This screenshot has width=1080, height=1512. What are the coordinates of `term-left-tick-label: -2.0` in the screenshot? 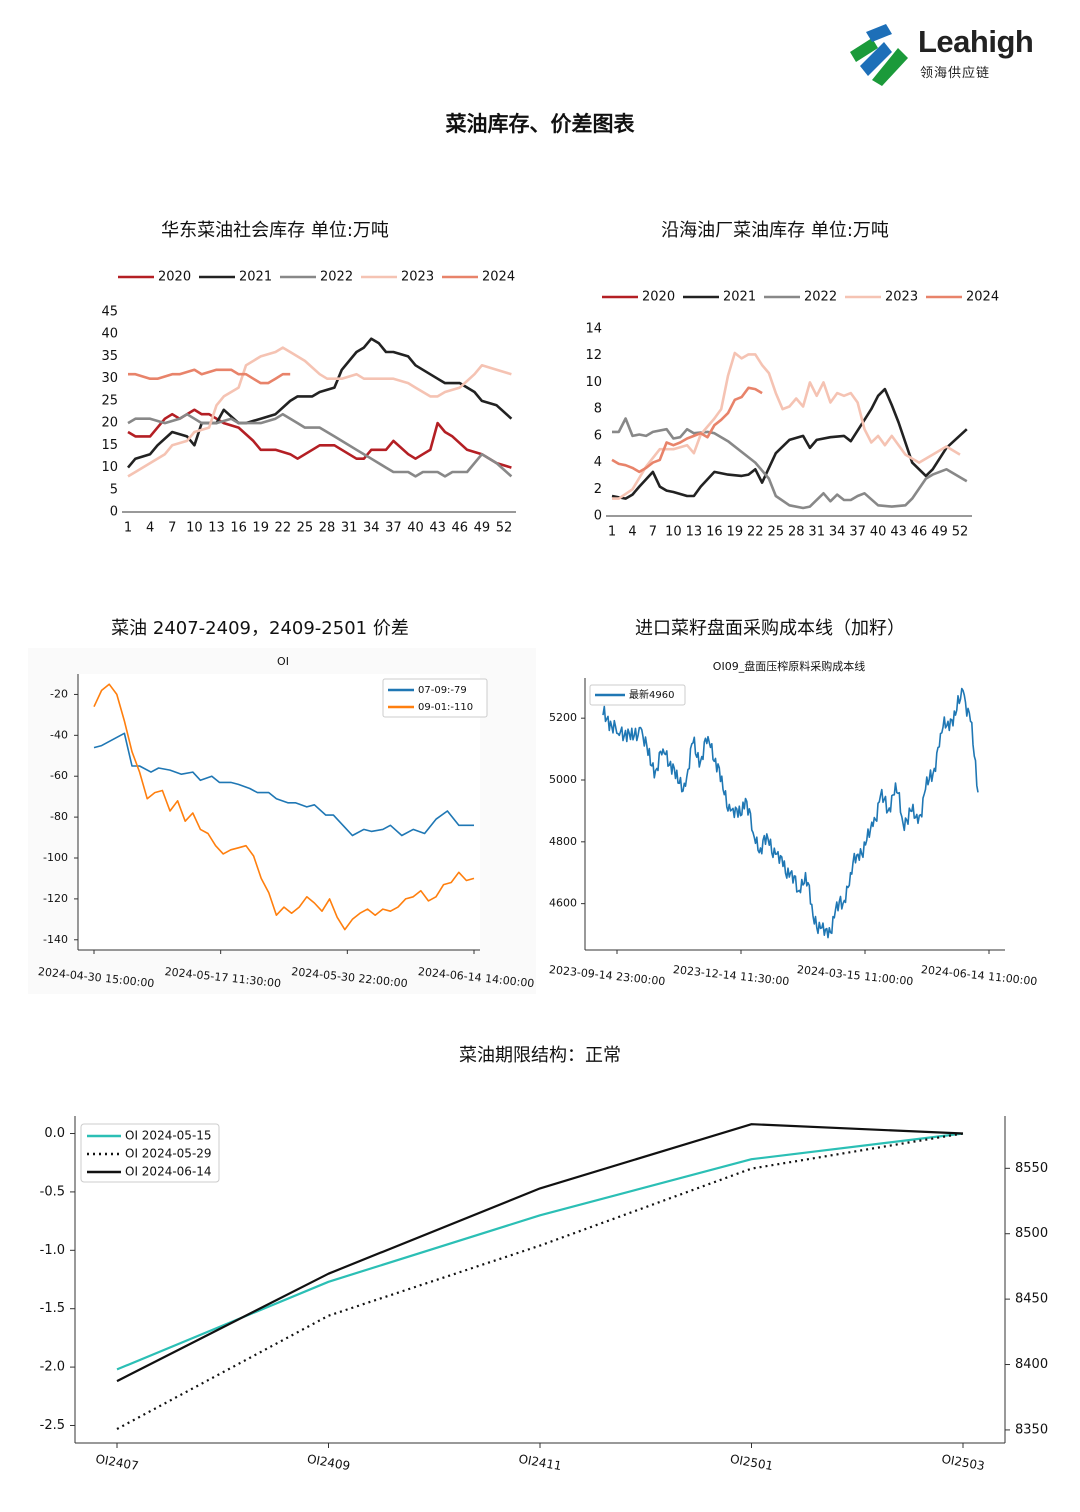 It's located at (52, 1367).